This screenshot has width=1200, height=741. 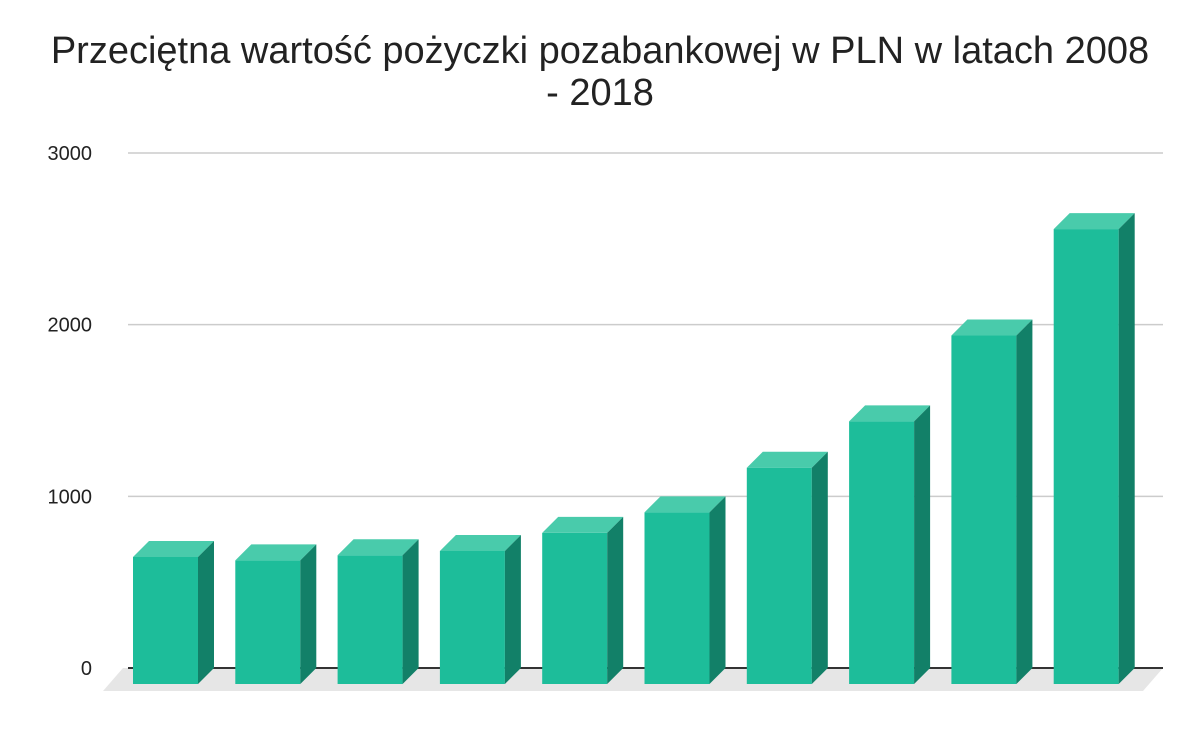 What do you see at coordinates (70, 326) in the screenshot?
I see `y-tick-label: 2000` at bounding box center [70, 326].